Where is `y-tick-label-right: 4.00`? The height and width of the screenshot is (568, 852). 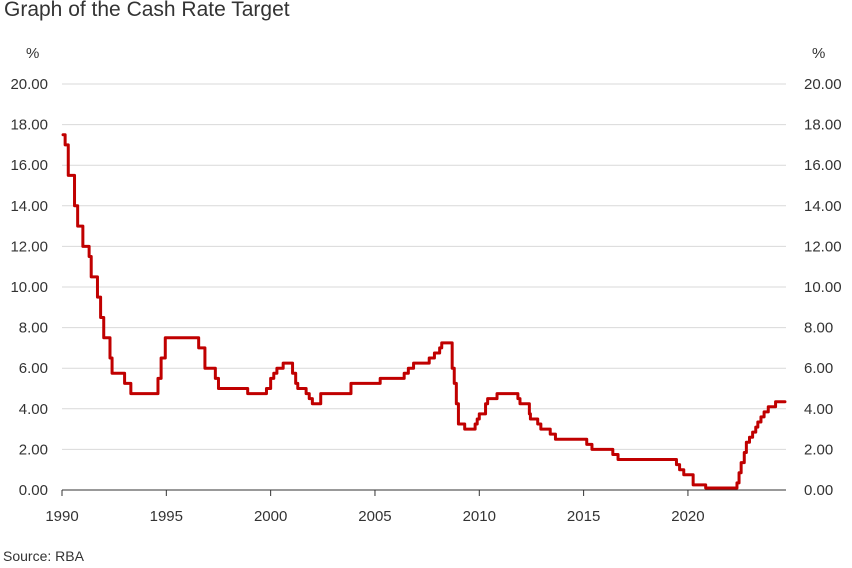
y-tick-label-right: 4.00 is located at coordinates (818, 409).